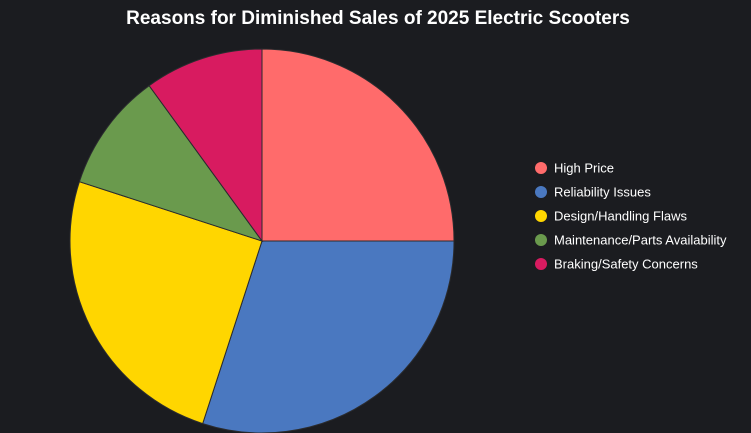 This screenshot has width=751, height=433. I want to click on legend-label: High Price, so click(584, 168).